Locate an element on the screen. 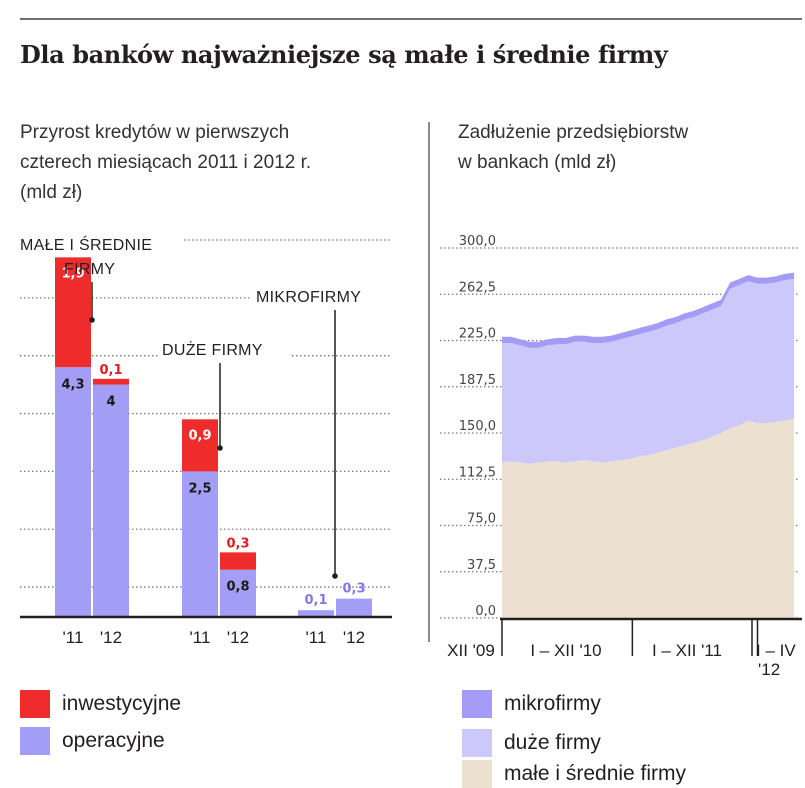  group-label-large: DUŻE FIRMY is located at coordinates (212, 349).